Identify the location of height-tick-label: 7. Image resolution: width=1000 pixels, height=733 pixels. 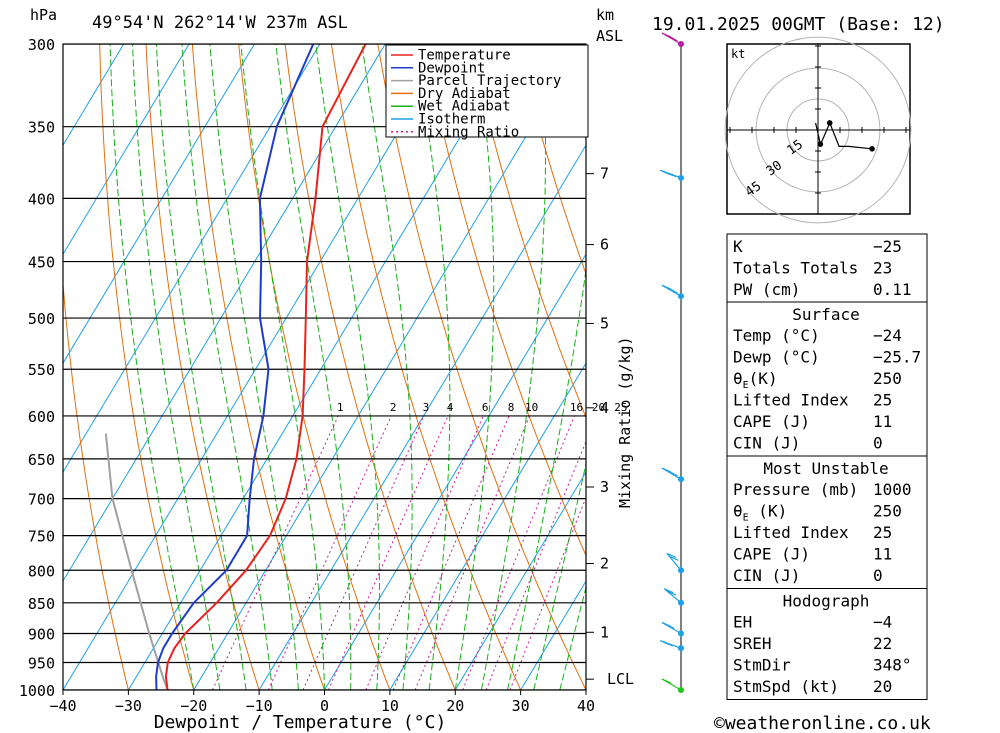
(604, 174).